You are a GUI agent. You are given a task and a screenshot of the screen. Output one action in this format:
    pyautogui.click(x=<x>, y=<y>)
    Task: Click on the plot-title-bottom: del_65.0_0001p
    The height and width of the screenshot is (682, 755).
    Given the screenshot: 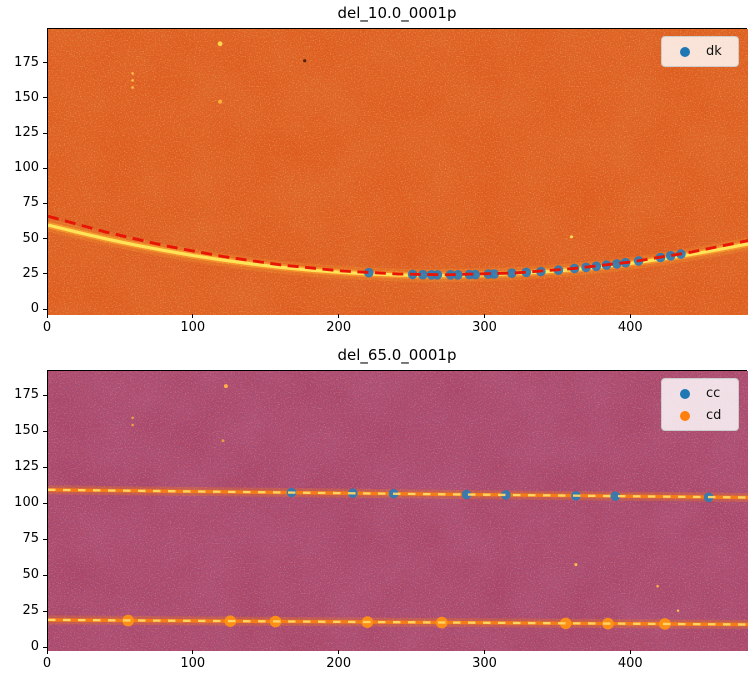 What is the action you would take?
    pyautogui.click(x=397, y=355)
    